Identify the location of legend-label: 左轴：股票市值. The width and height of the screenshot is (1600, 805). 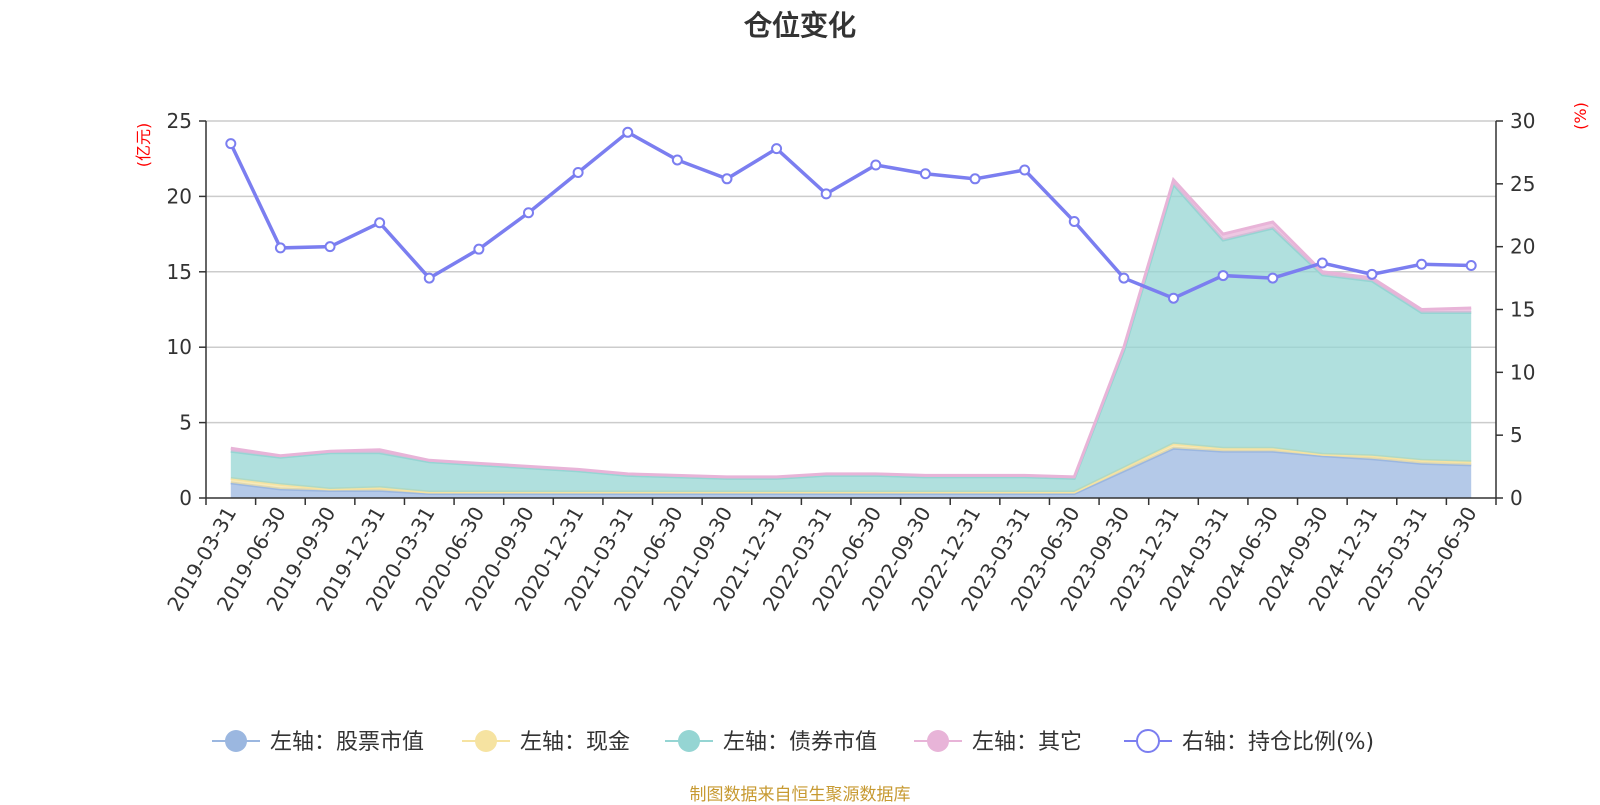
(347, 742).